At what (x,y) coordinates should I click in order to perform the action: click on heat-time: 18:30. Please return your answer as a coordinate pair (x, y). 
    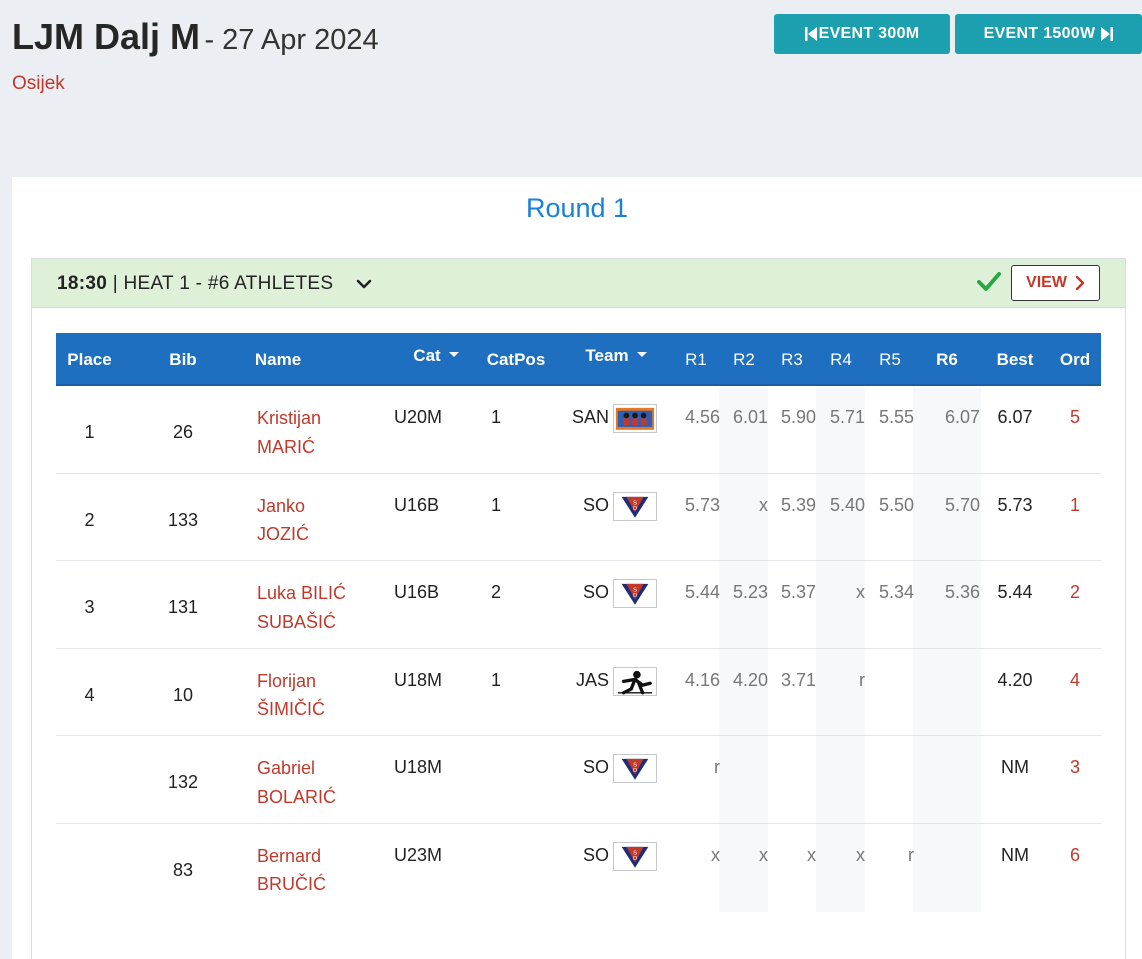
    Looking at the image, I should click on (82, 283).